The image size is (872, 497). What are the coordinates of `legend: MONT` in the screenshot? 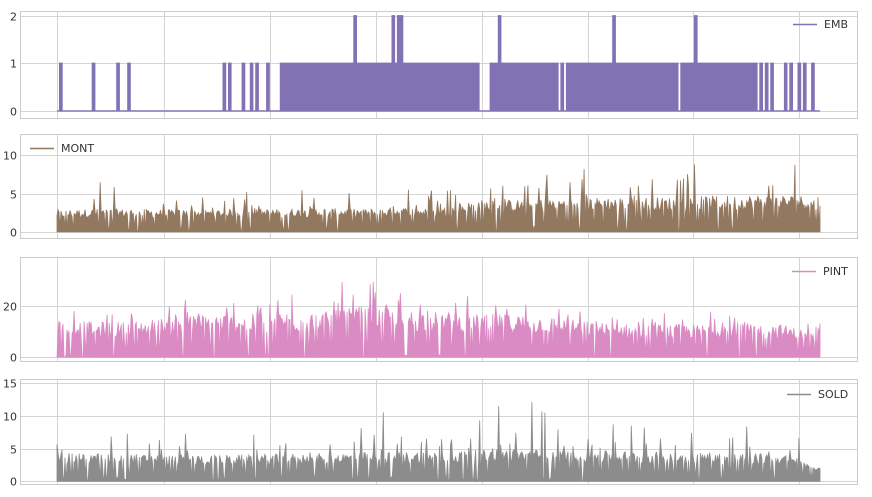 It's located at (62, 148).